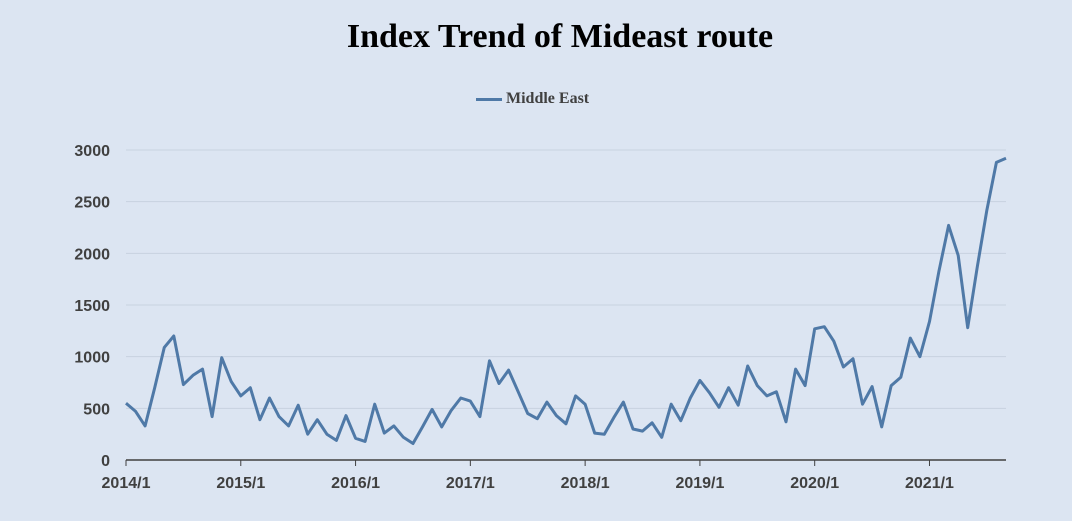 Image resolution: width=1072 pixels, height=521 pixels. I want to click on x-tick-label: 2019/1, so click(699, 483).